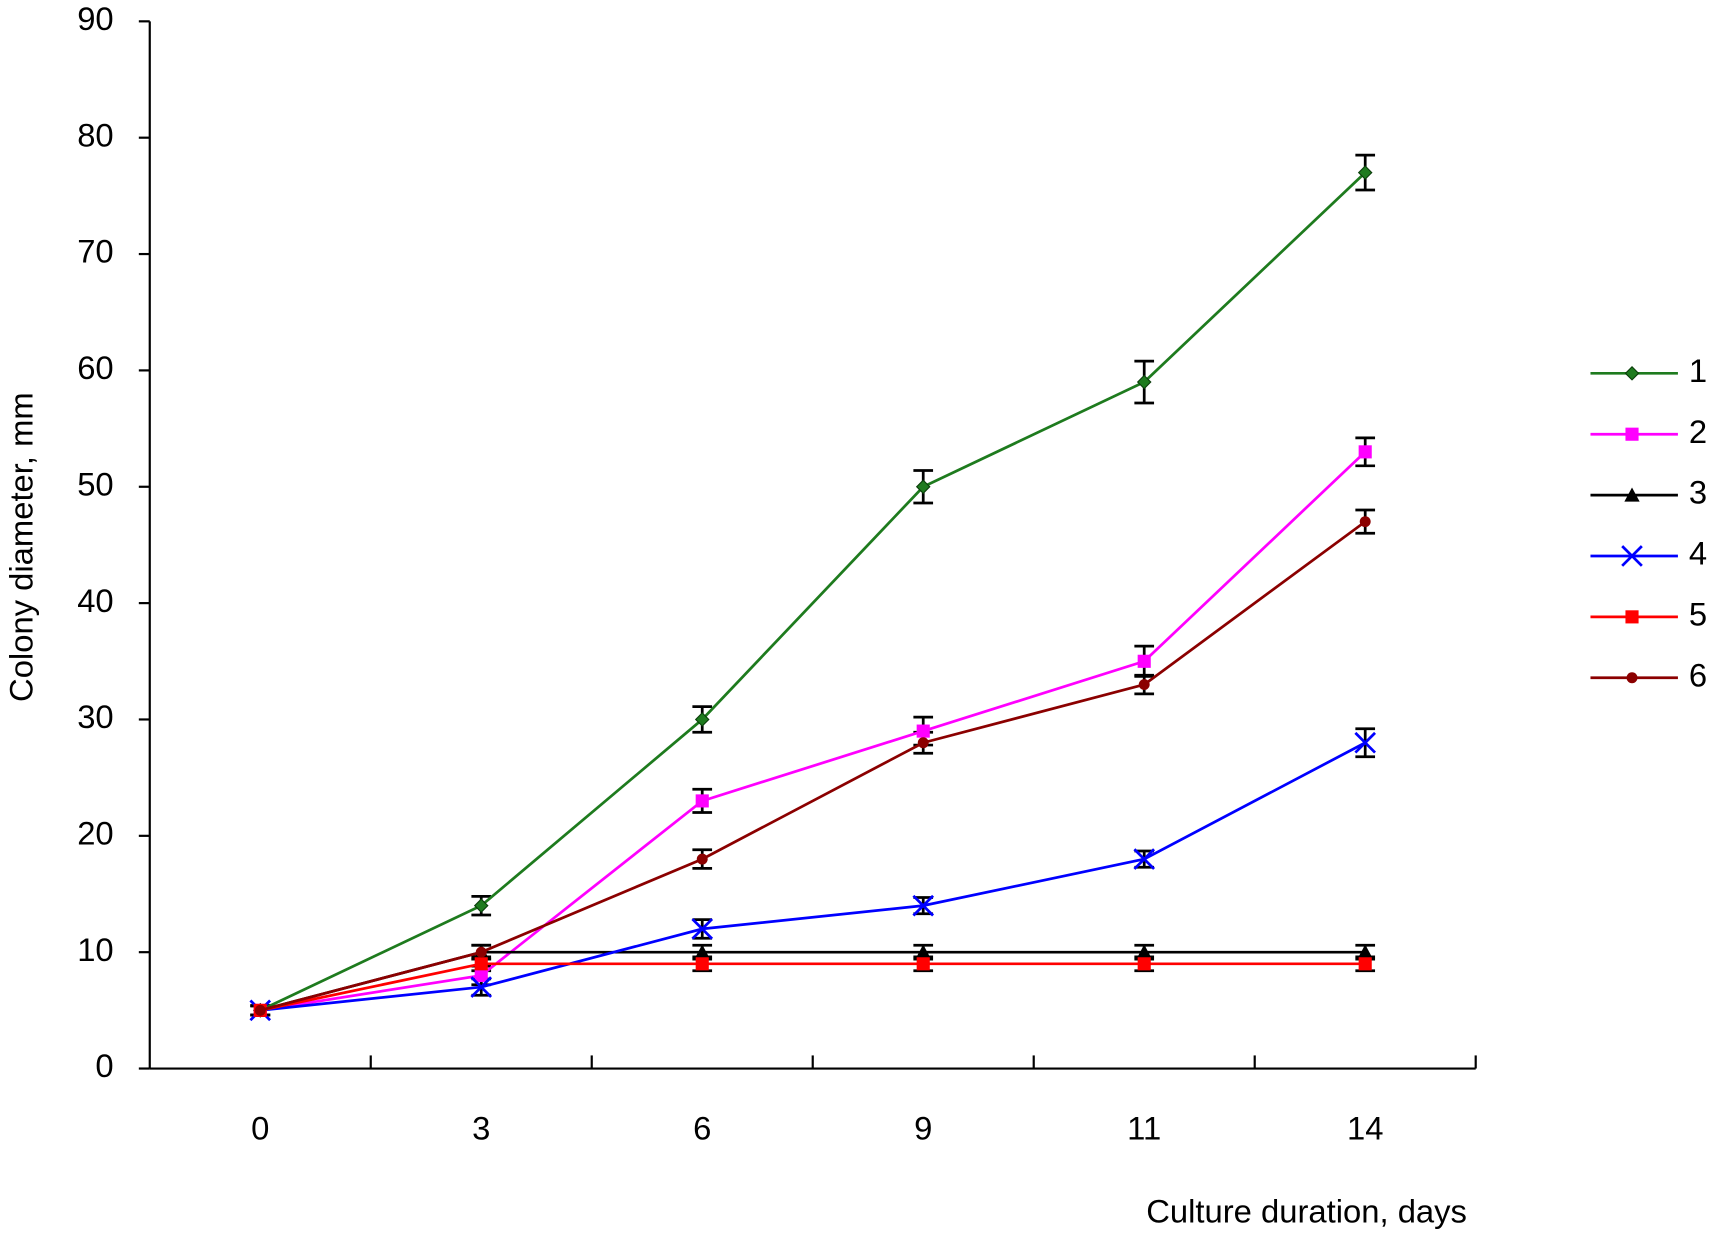 The width and height of the screenshot is (1714, 1244). I want to click on x-tick-label: 9, so click(923, 1128).